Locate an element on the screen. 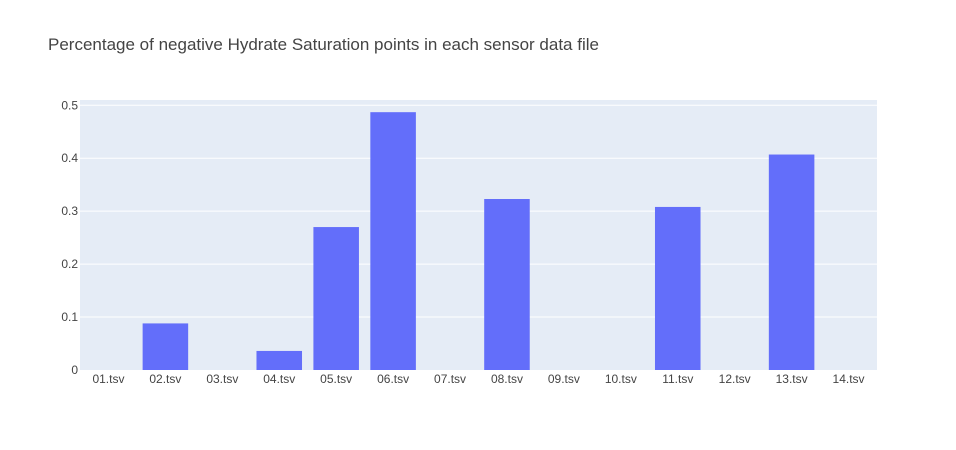 Image resolution: width=956 pixels, height=450 pixels. x-tick-label: 10.tsv is located at coordinates (621, 379).